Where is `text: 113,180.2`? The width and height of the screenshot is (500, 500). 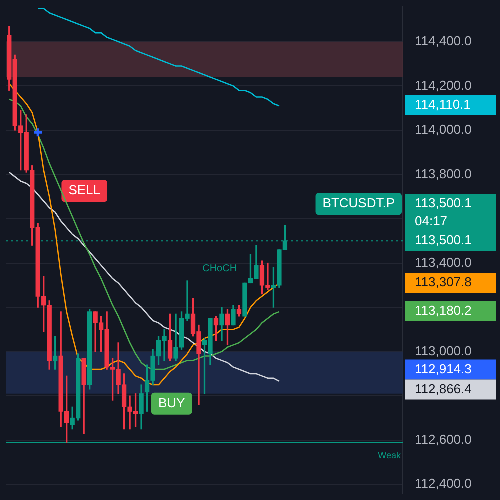
text: 113,180.2 is located at coordinates (443, 310).